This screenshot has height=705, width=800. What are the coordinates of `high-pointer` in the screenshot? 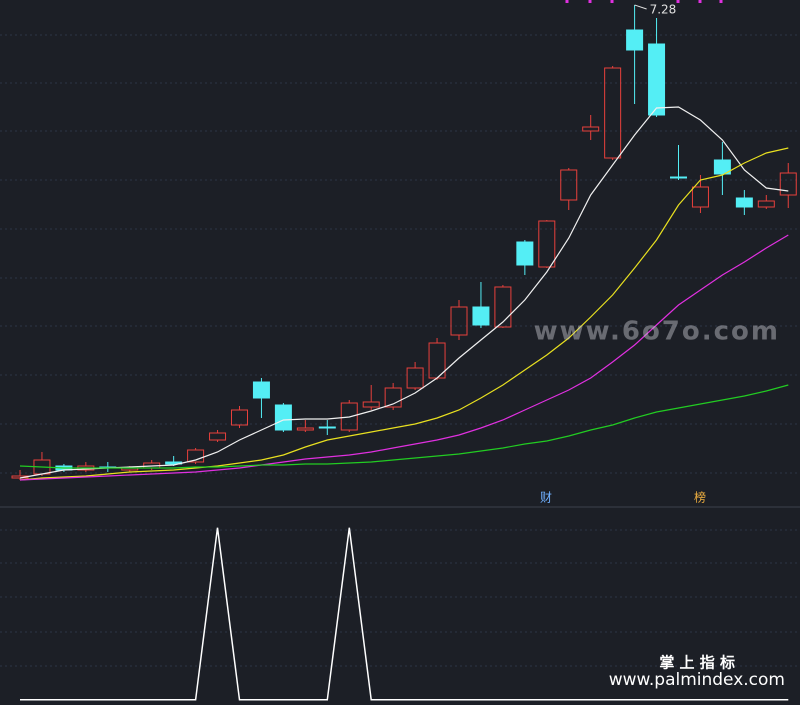 It's located at (640, 7).